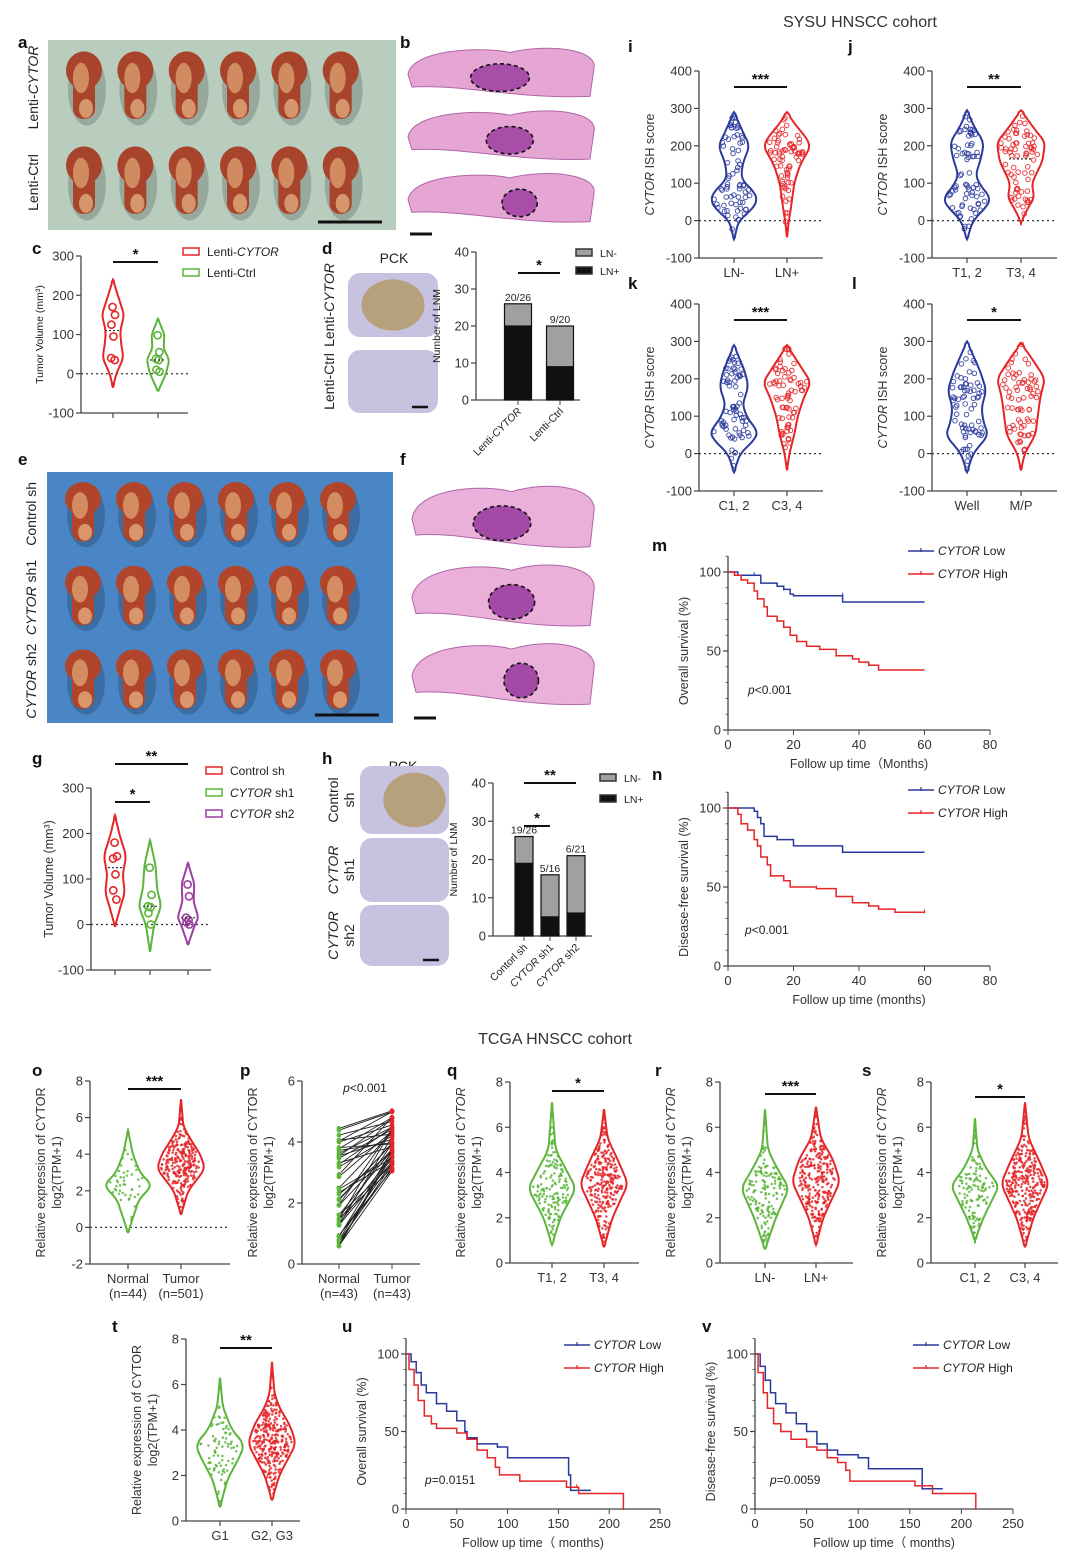 This screenshot has width=1080, height=1563. I want to click on normal-point, so click(339, 1246).